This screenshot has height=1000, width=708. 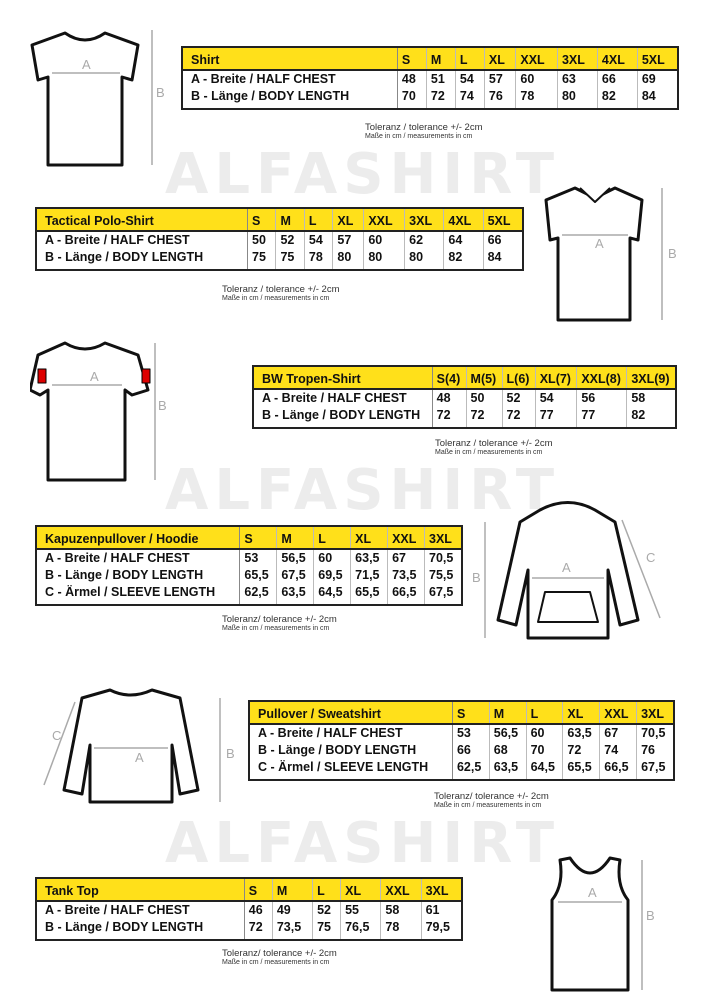 I want to click on size-header: 5XL, so click(x=657, y=59).